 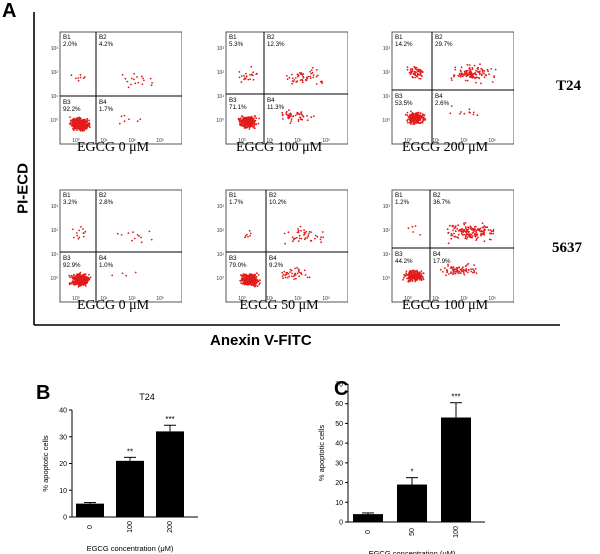 I want to click on x-tick-label: 0, so click(x=368, y=532).